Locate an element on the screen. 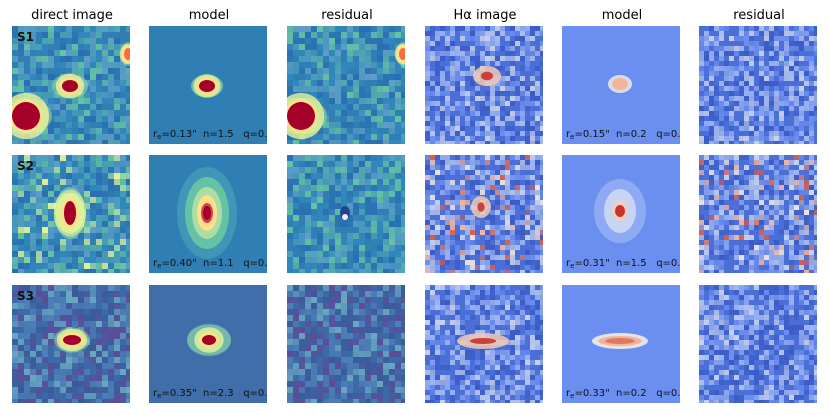 Image resolution: width=830 pixels, height=415 pixels. col-title-residual-halpha: residual is located at coordinates (759, 15).